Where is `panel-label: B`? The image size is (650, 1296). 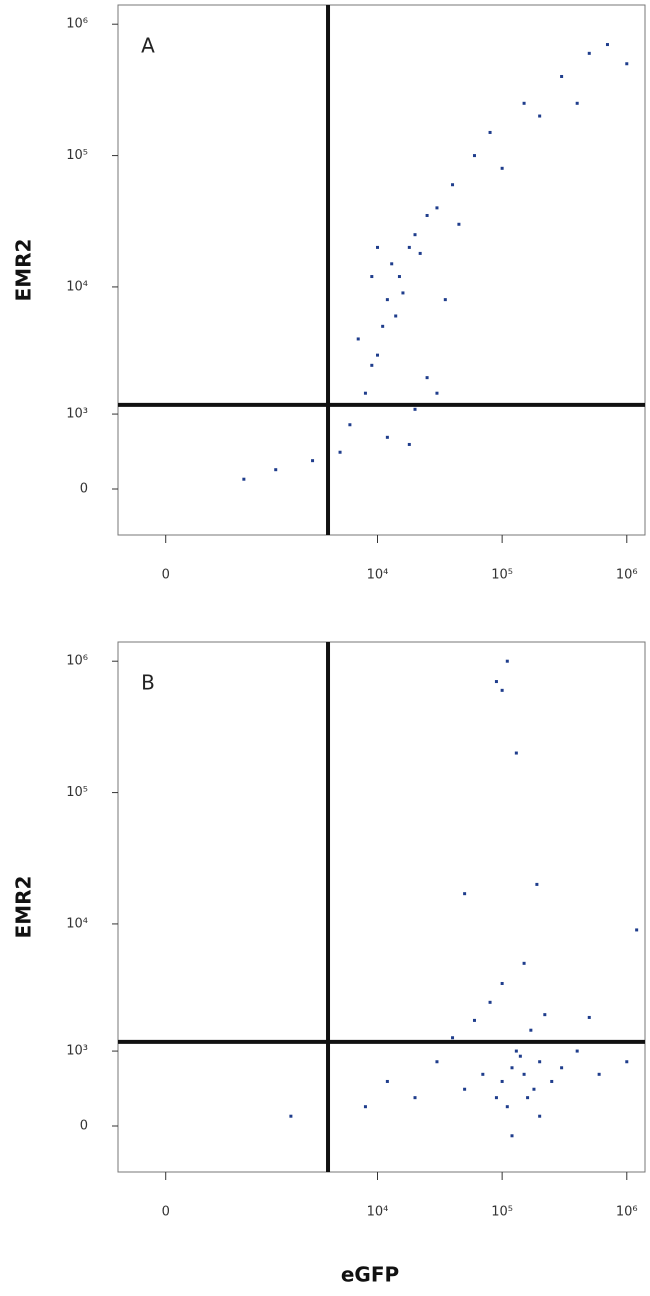
panel-label: B is located at coordinates (148, 683).